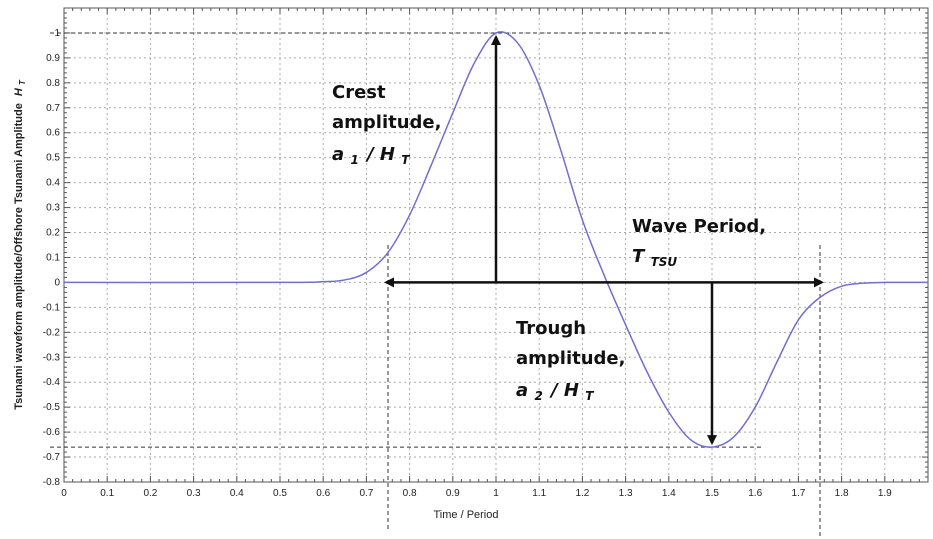 This screenshot has height=539, width=933. Describe the element at coordinates (798, 493) in the screenshot. I see `x-tick-label: 1.7` at that location.